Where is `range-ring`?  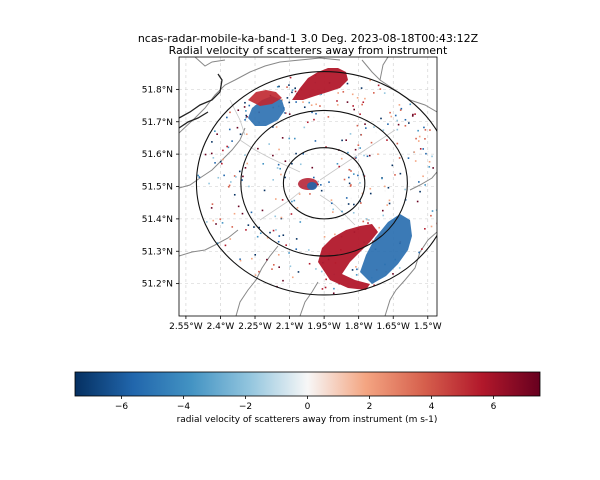
range-ring is located at coordinates (324, 183).